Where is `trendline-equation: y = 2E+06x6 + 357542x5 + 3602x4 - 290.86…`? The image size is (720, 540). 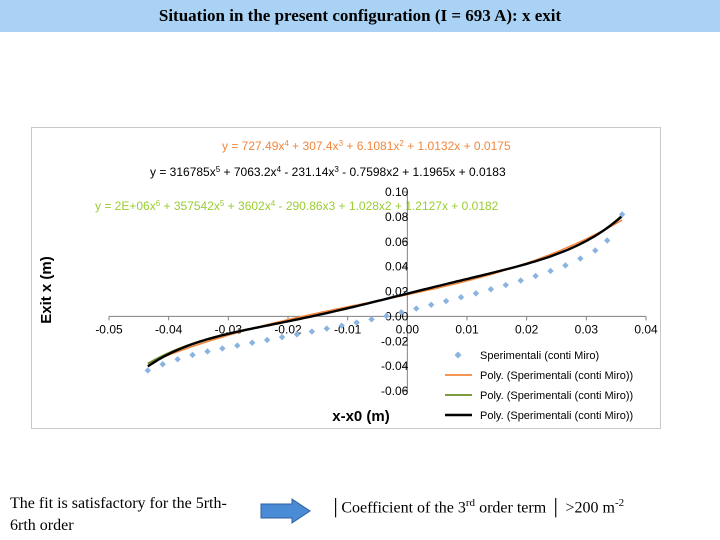
trendline-equation: y = 2E+06x6 + 357542x5 + 3602x4 - 290.86… is located at coordinates (297, 206).